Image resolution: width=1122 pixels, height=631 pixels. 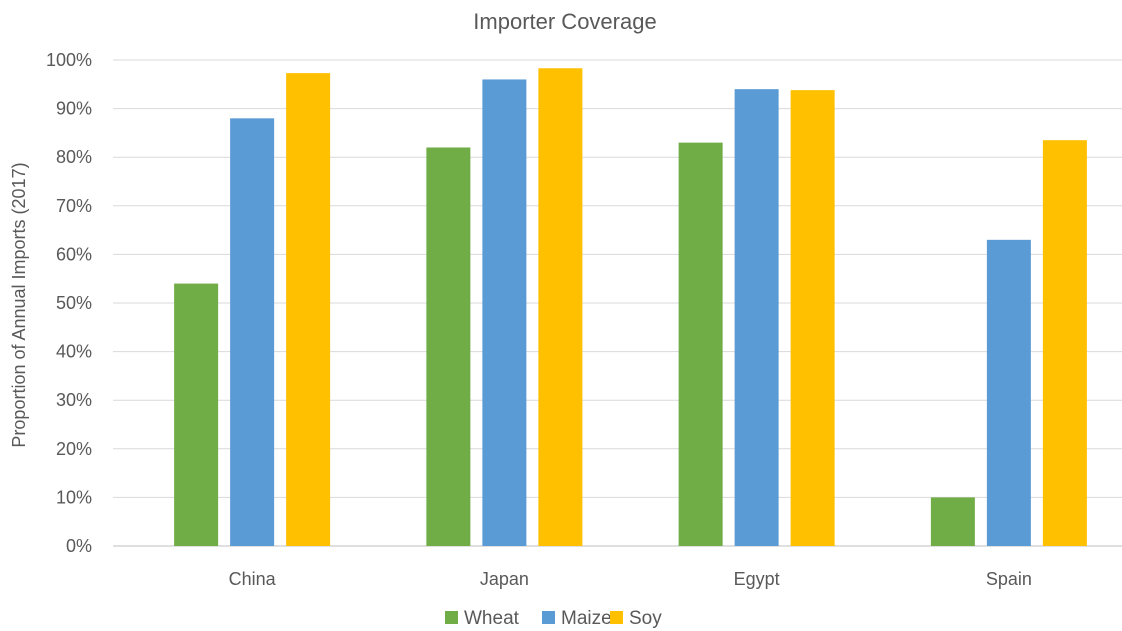 I want to click on legend-item-soy: Soy, so click(x=636, y=618).